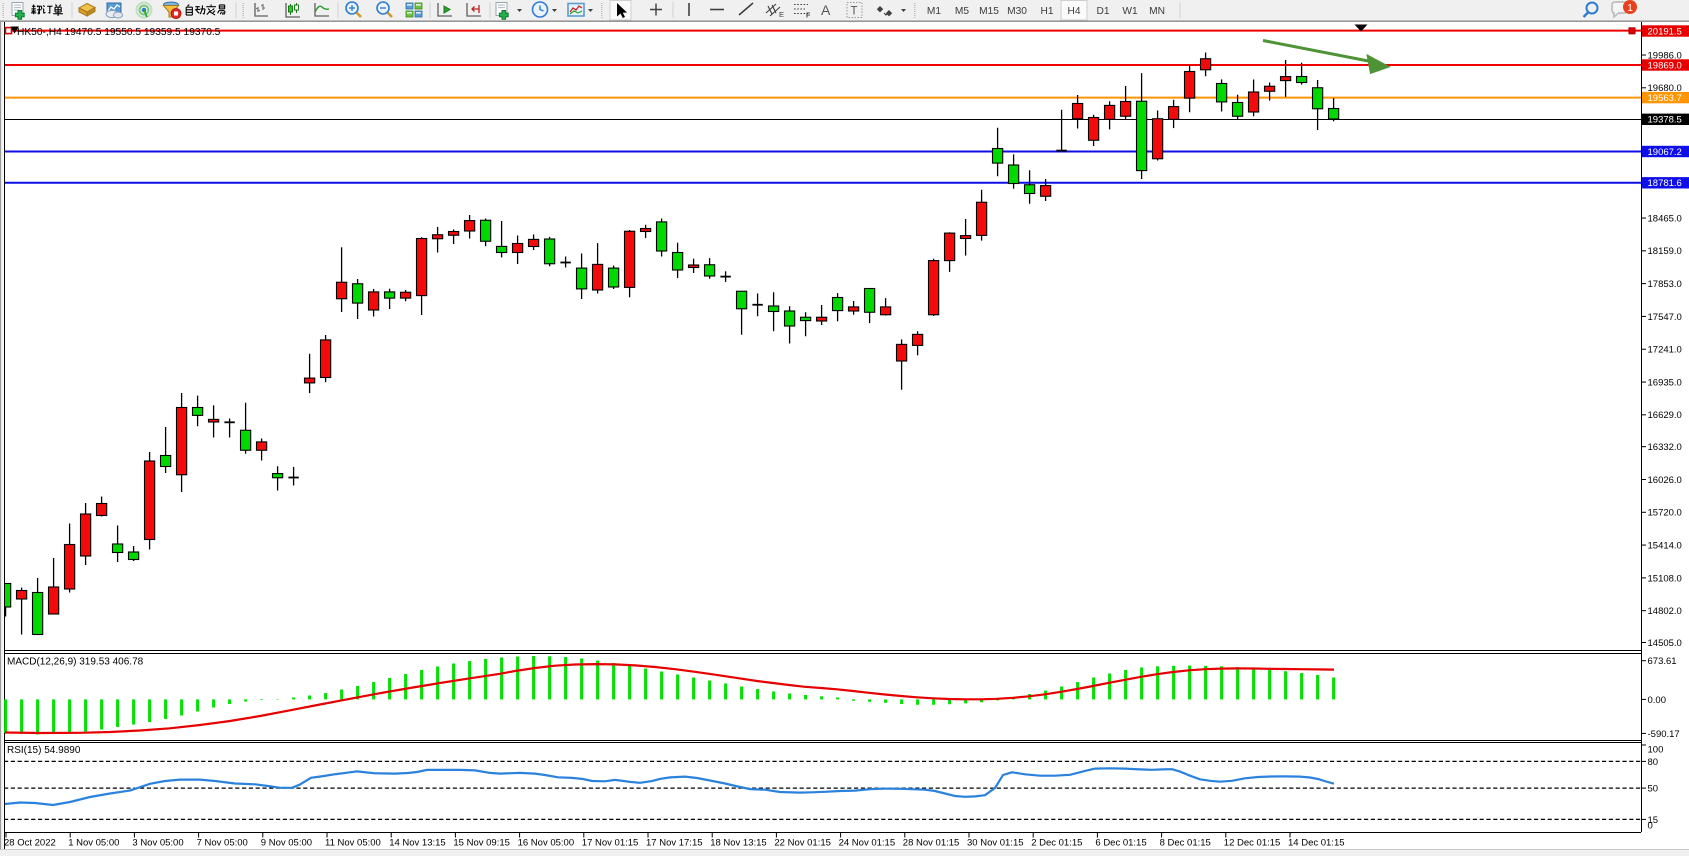 The image size is (1689, 856). What do you see at coordinates (1130, 11) in the screenshot?
I see `svg-text: W1` at bounding box center [1130, 11].